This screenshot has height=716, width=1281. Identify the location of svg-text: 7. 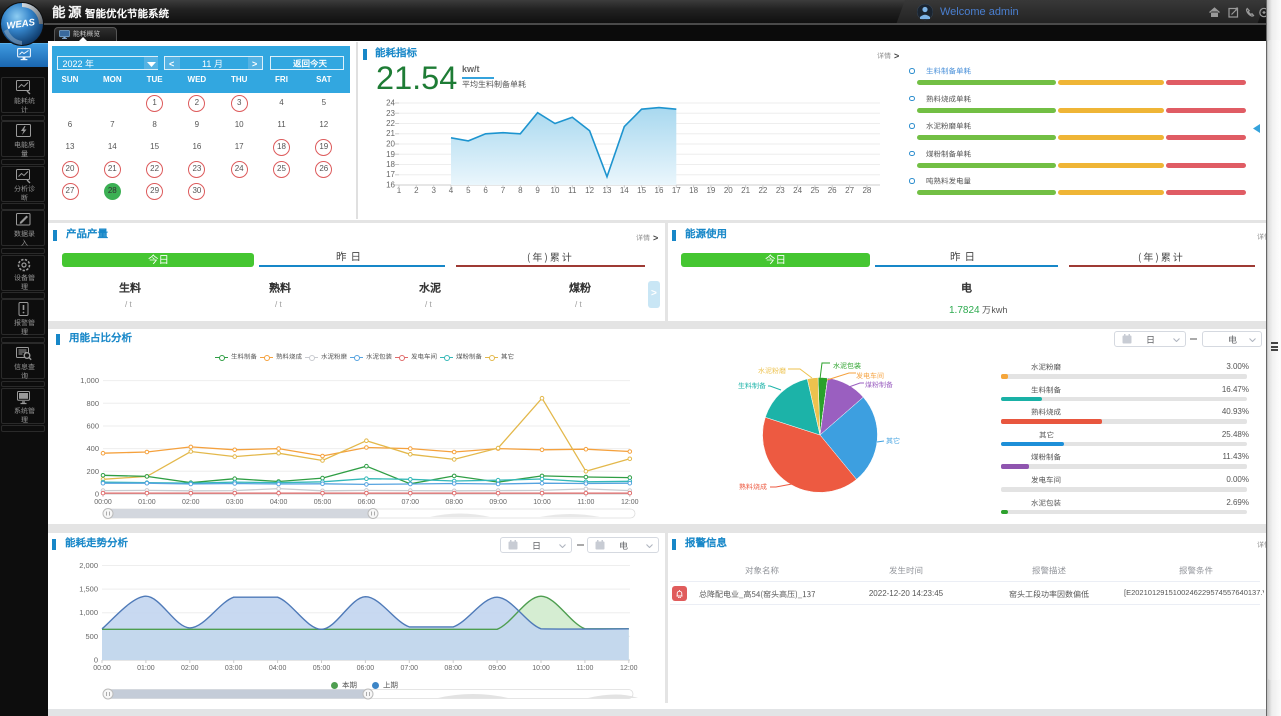
(503, 190).